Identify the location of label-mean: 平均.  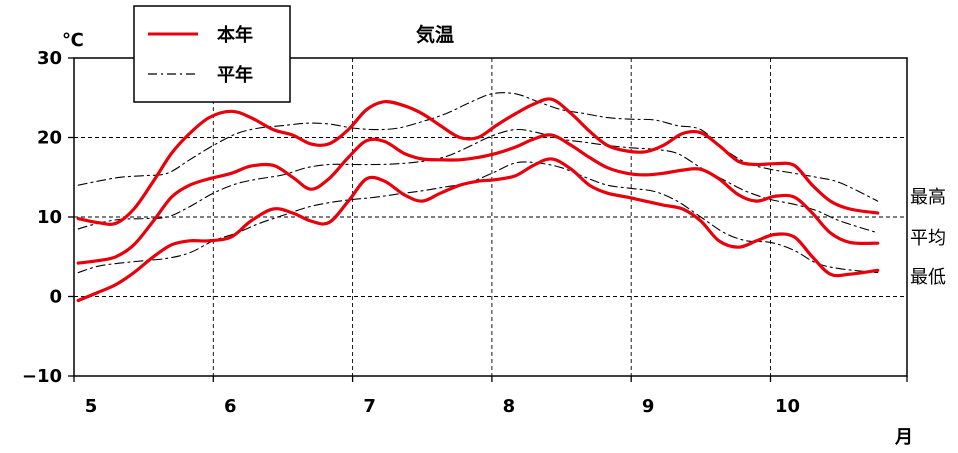
(928, 238).